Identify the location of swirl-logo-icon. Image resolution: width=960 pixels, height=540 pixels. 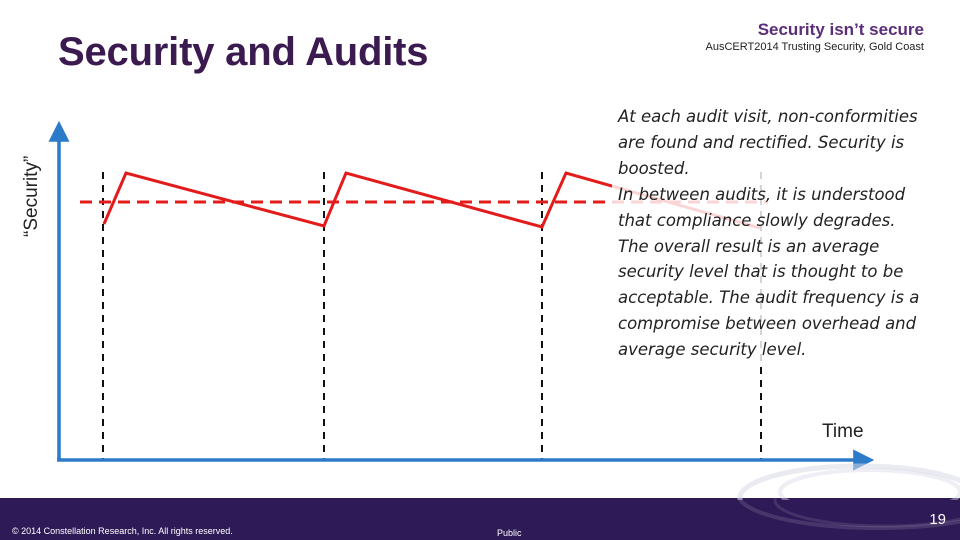
(848, 514).